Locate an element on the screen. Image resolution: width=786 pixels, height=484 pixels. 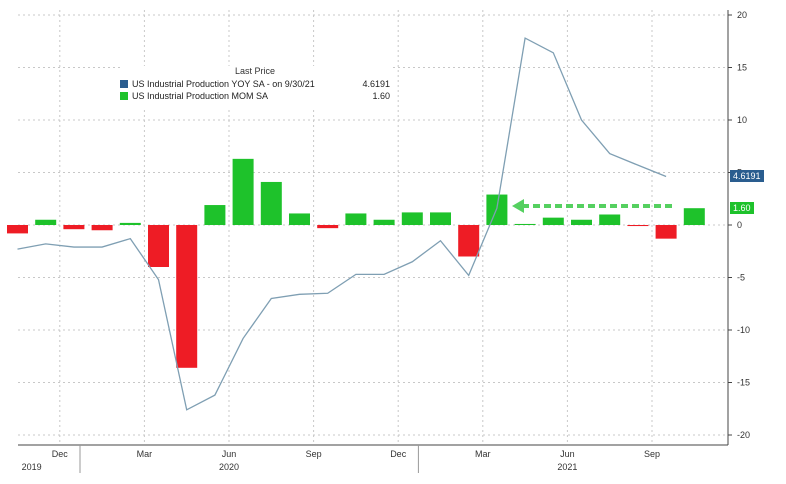
y-tick-label: -5 is located at coordinates (741, 278).